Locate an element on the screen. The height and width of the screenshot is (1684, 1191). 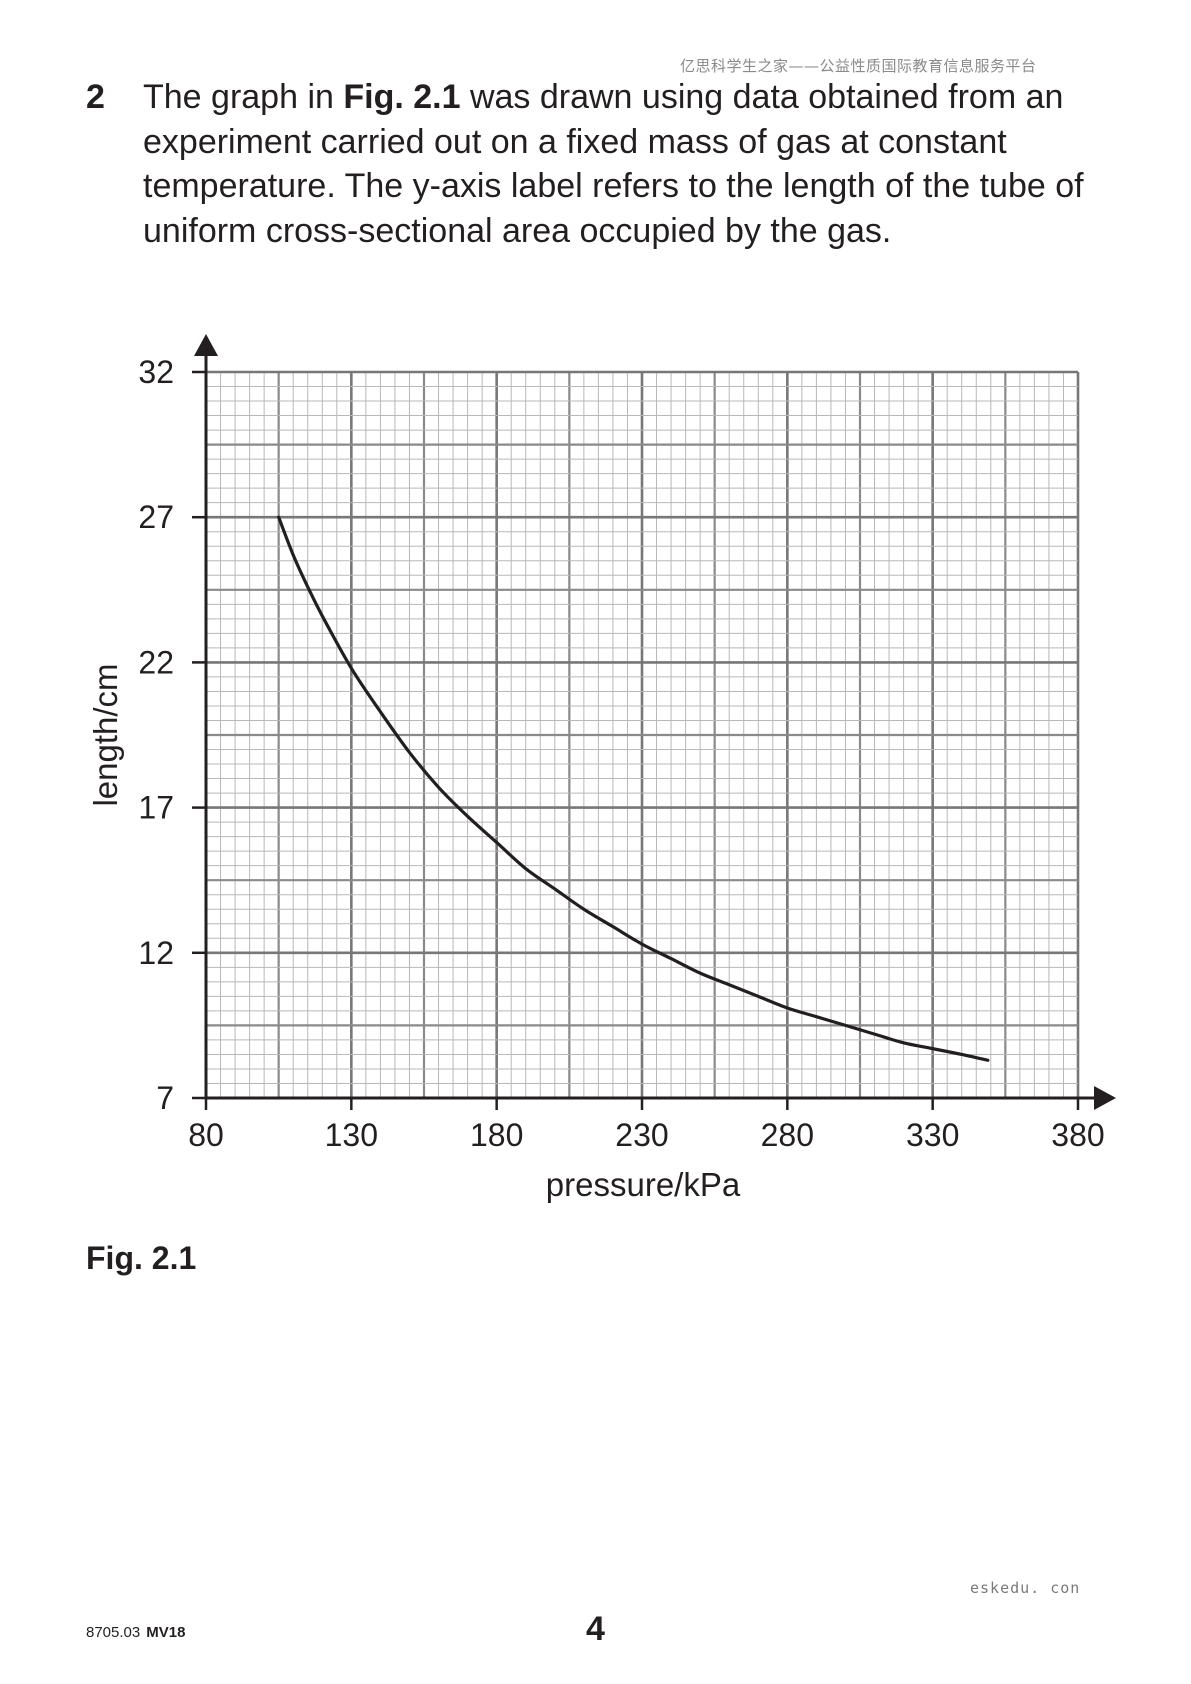
question-text-start: The graph in is located at coordinates (243, 97).